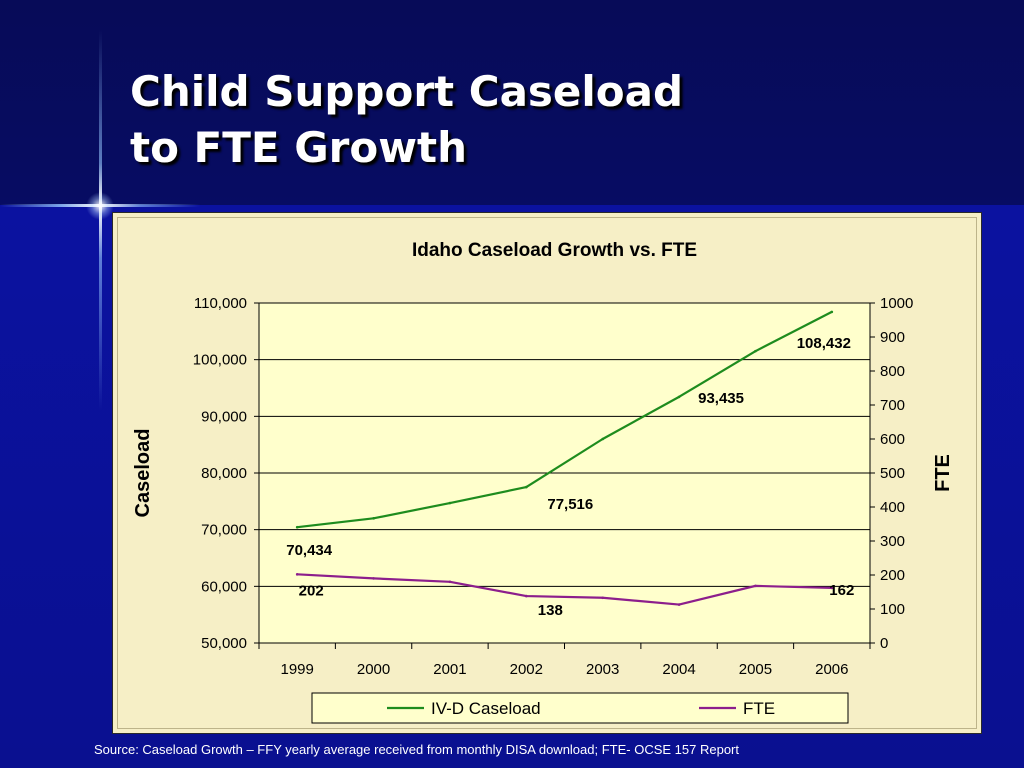 The width and height of the screenshot is (1024, 768). I want to click on series-line-caseload, so click(565, 419).